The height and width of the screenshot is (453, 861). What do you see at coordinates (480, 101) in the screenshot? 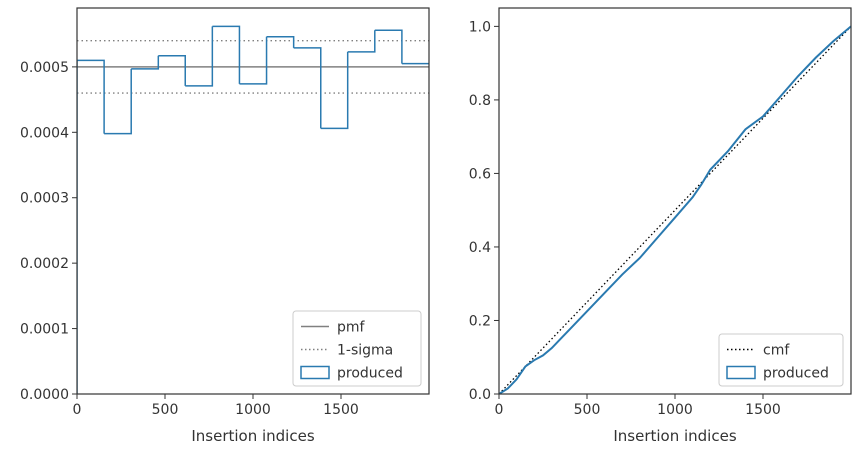
I see `y-tick-label: 0.8` at bounding box center [480, 101].